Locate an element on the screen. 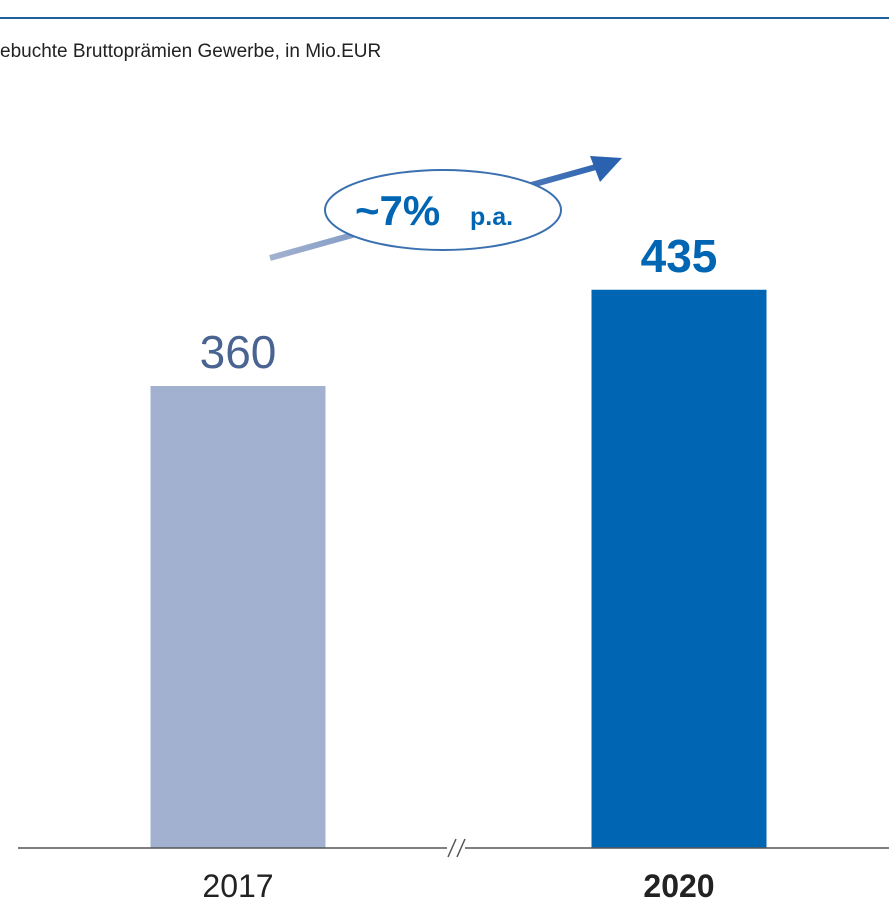 The width and height of the screenshot is (889, 901). value-label: 435 is located at coordinates (679, 256).